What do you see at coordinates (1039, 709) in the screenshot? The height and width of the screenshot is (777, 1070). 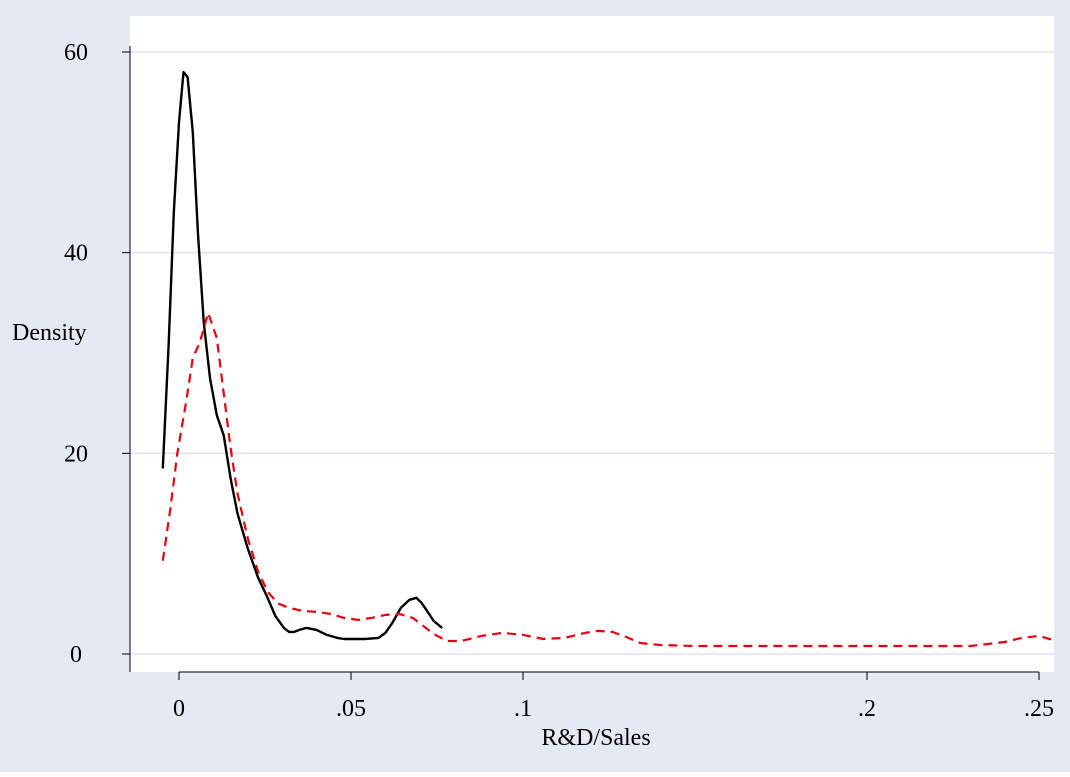 I see `x-tick-label: .25` at bounding box center [1039, 709].